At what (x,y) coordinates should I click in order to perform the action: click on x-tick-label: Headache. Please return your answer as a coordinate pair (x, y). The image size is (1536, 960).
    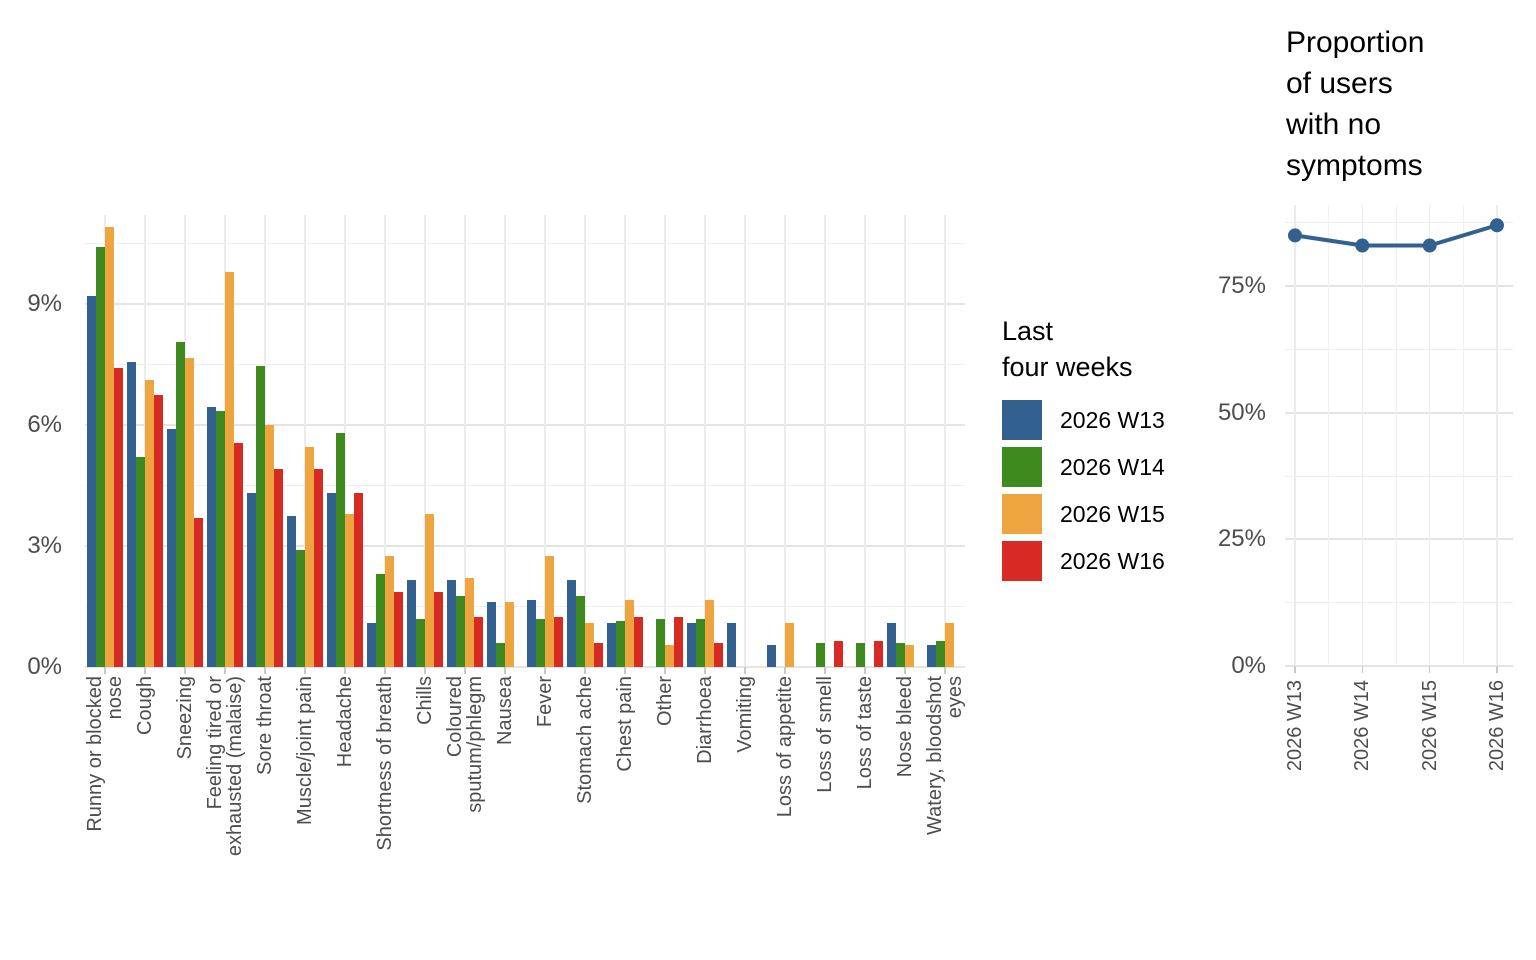
    Looking at the image, I should click on (344, 722).